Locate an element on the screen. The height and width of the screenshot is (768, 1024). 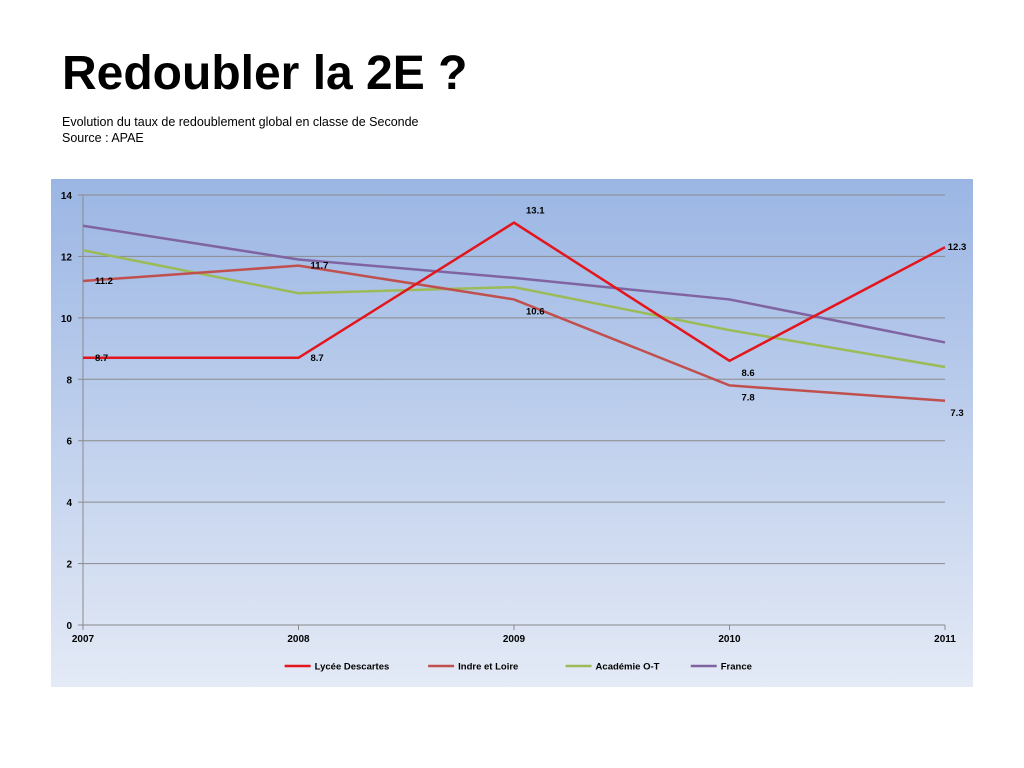
x-tick-label: 2011 is located at coordinates (945, 639).